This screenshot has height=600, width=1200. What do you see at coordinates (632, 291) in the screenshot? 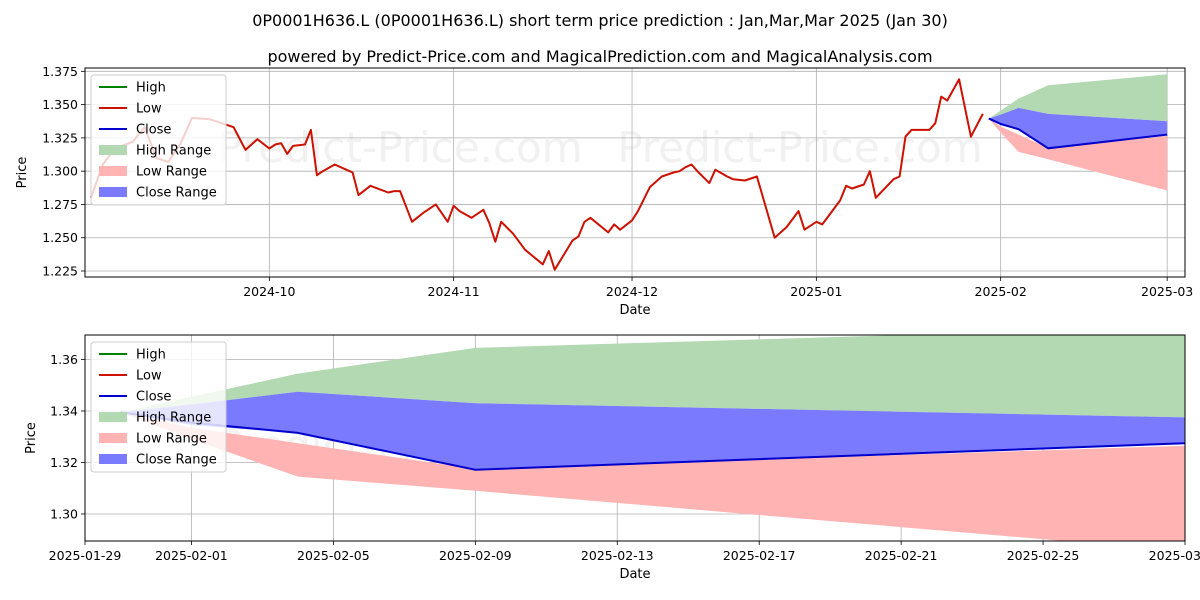
I see `x-tick-label: 2024-12` at bounding box center [632, 291].